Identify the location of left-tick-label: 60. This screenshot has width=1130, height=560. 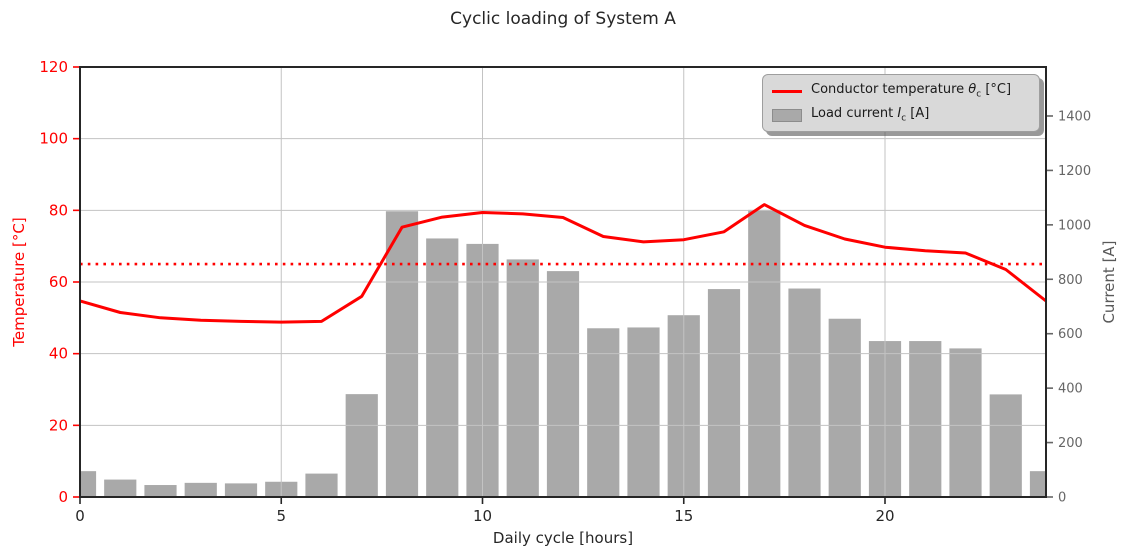
(58, 282).